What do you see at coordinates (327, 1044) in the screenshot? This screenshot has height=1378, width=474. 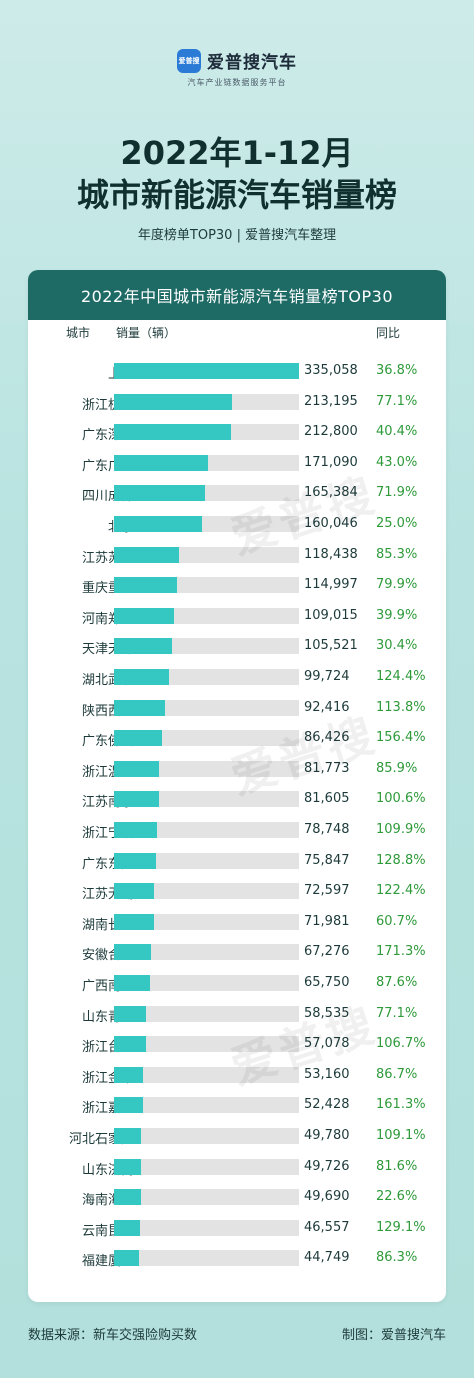 I see `sales-value: 57,078` at bounding box center [327, 1044].